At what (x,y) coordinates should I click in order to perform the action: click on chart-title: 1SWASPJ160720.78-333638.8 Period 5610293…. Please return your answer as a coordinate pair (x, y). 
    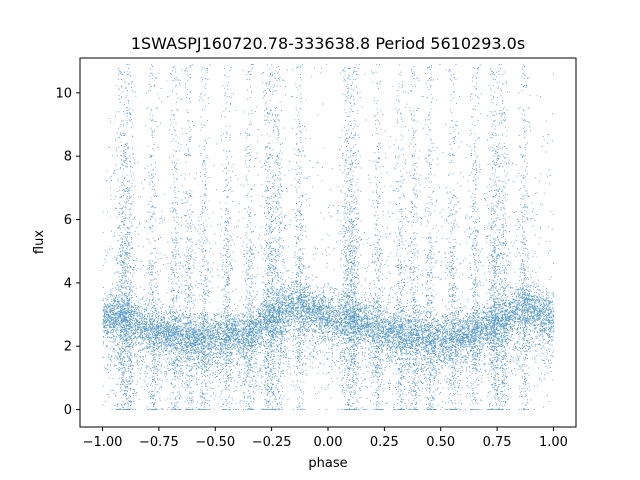
    Looking at the image, I should click on (328, 43).